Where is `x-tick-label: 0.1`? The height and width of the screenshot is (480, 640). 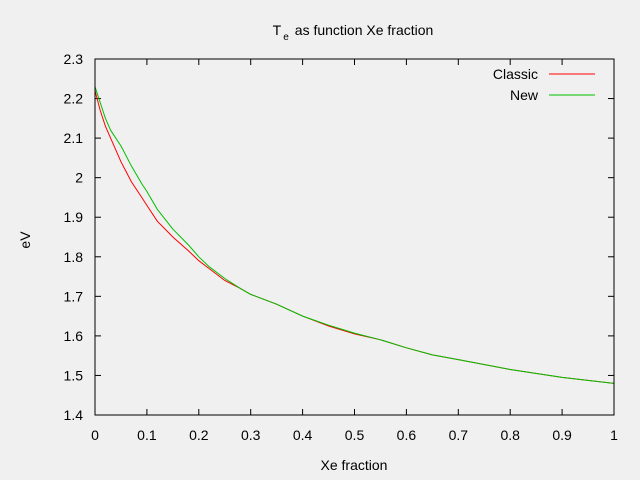
x-tick-label: 0.1 is located at coordinates (147, 435).